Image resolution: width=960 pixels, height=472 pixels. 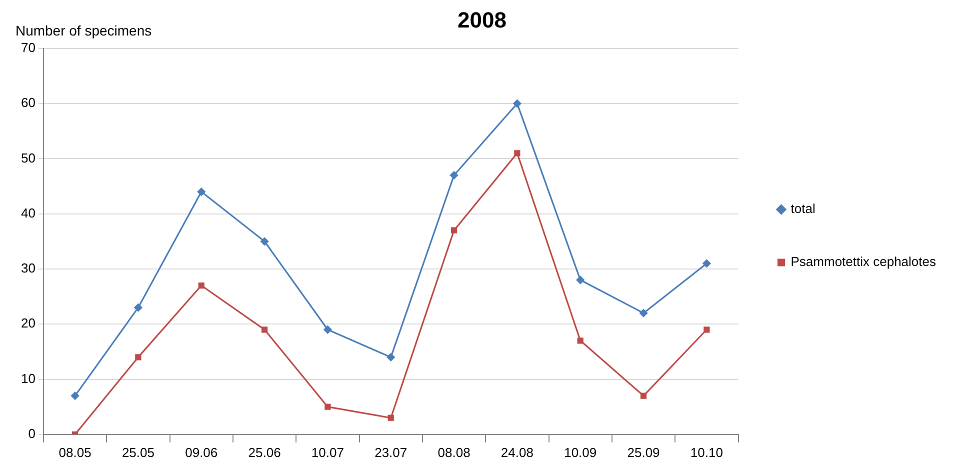 What do you see at coordinates (138, 452) in the screenshot?
I see `x-tick-label: 25.05` at bounding box center [138, 452].